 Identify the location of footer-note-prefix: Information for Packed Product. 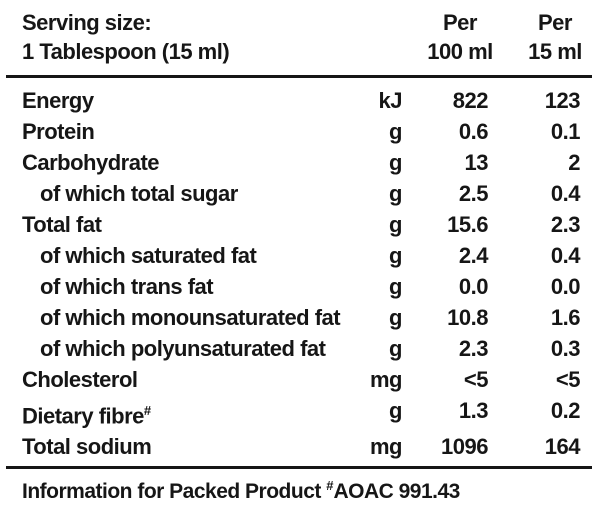
(174, 492).